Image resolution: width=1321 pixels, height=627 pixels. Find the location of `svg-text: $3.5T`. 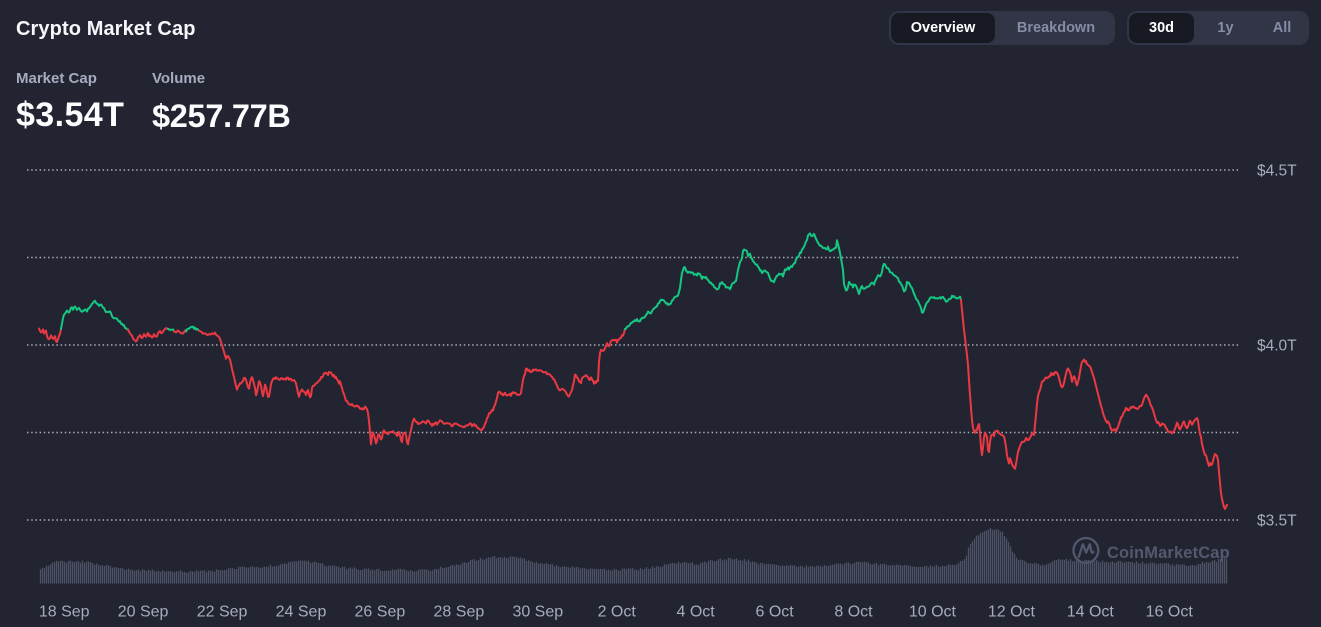

svg-text: $3.5T is located at coordinates (1277, 521).